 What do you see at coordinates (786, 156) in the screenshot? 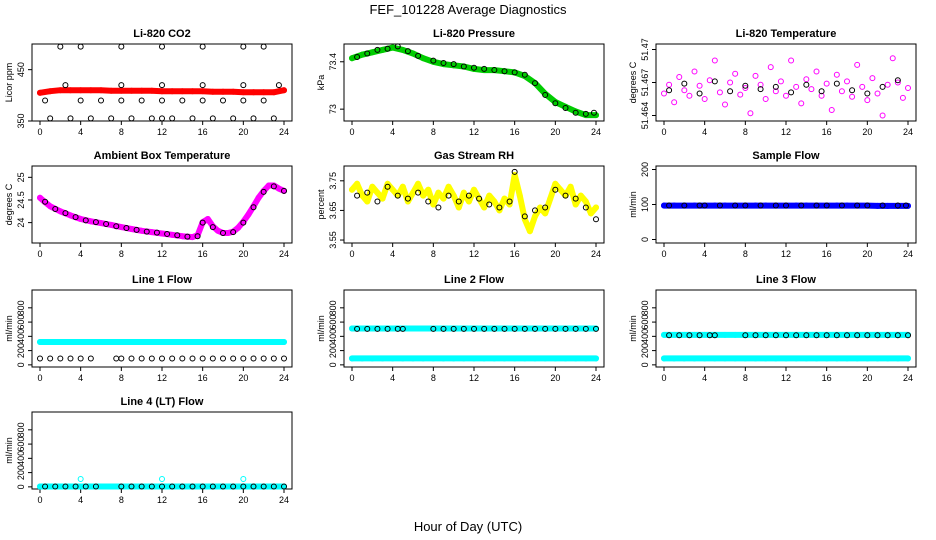
I see `panel-title: Sample Flow` at bounding box center [786, 156].